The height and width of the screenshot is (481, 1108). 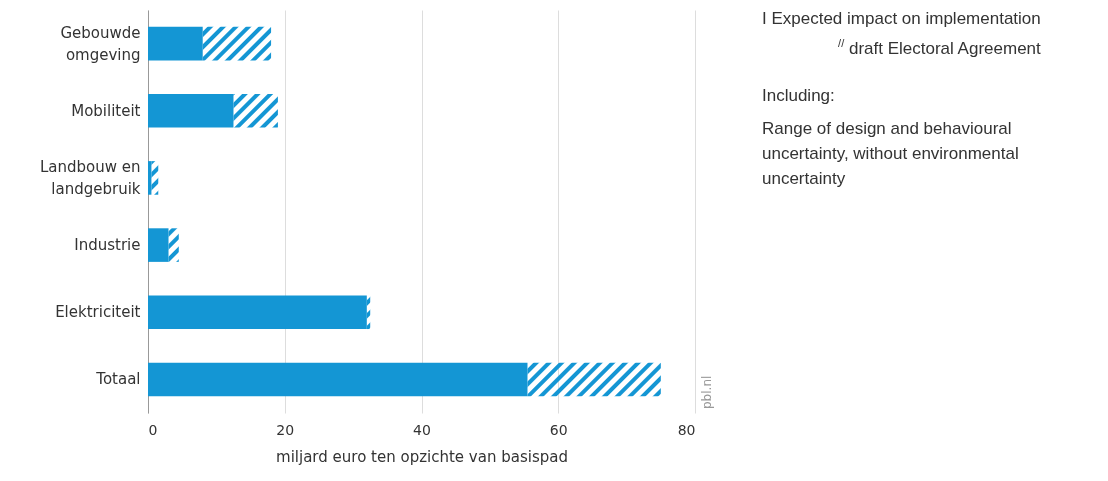 What do you see at coordinates (107, 245) in the screenshot?
I see `y-tick-label: Industrie` at bounding box center [107, 245].